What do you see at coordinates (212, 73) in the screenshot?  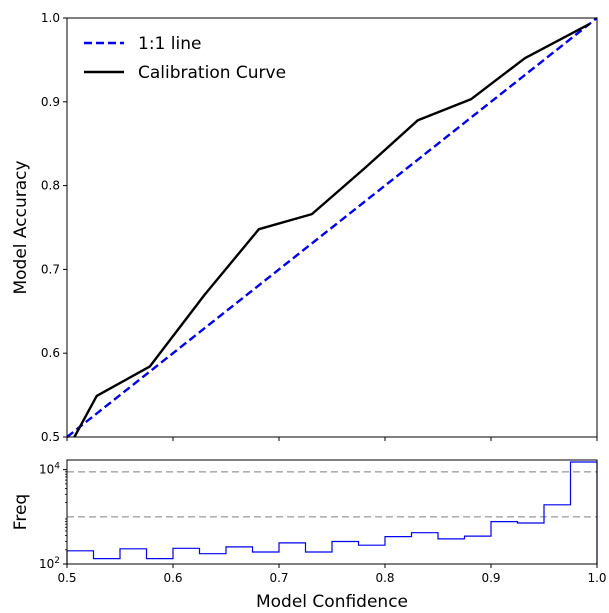 I see `legend-label-calibration: Calibration Curve` at bounding box center [212, 73].